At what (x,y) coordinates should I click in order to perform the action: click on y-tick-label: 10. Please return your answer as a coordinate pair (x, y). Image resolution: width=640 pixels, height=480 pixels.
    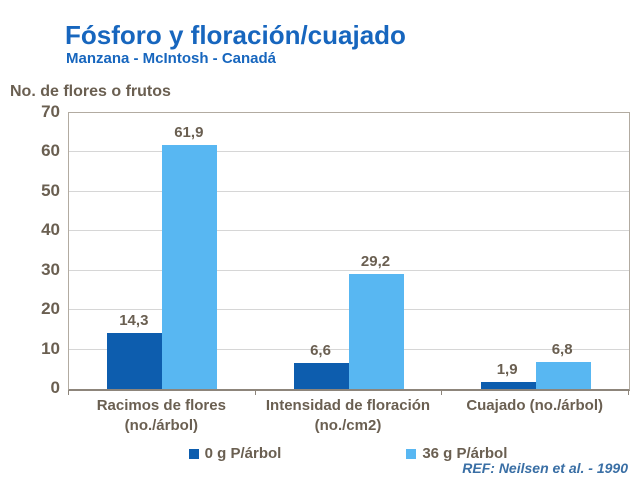
    Looking at the image, I should click on (50, 348).